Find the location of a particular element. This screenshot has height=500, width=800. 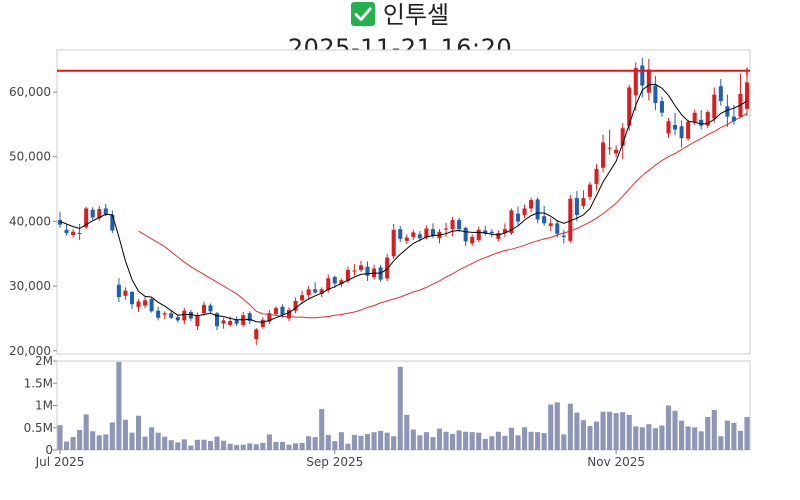

volume-tick-label: 2M is located at coordinates (44, 361).